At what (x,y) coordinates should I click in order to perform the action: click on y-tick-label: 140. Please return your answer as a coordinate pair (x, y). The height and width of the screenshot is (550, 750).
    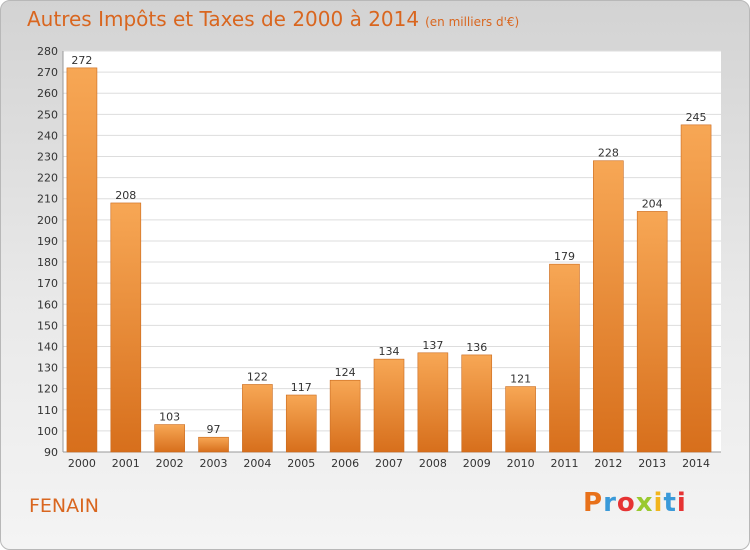
    Looking at the image, I should click on (47, 346).